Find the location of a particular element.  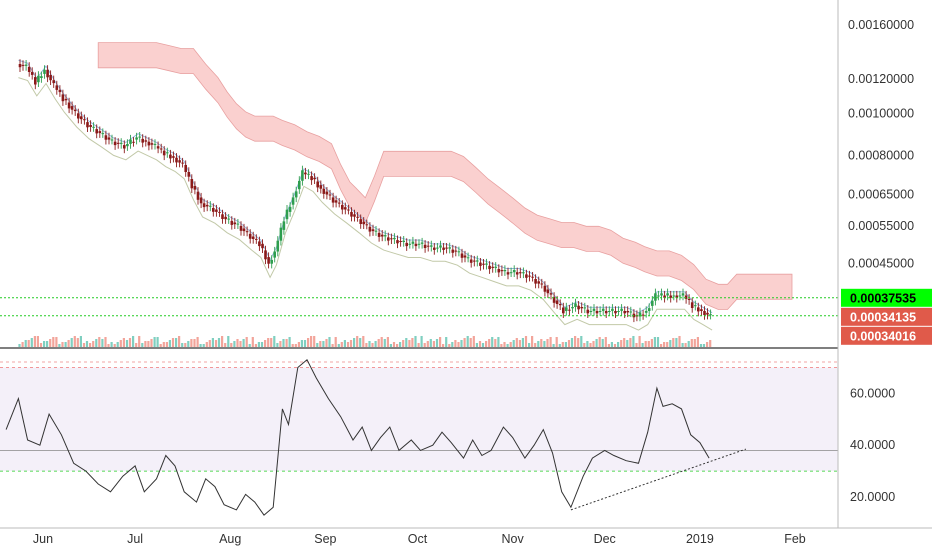

price-badge-label: 0.00034016 is located at coordinates (883, 336).